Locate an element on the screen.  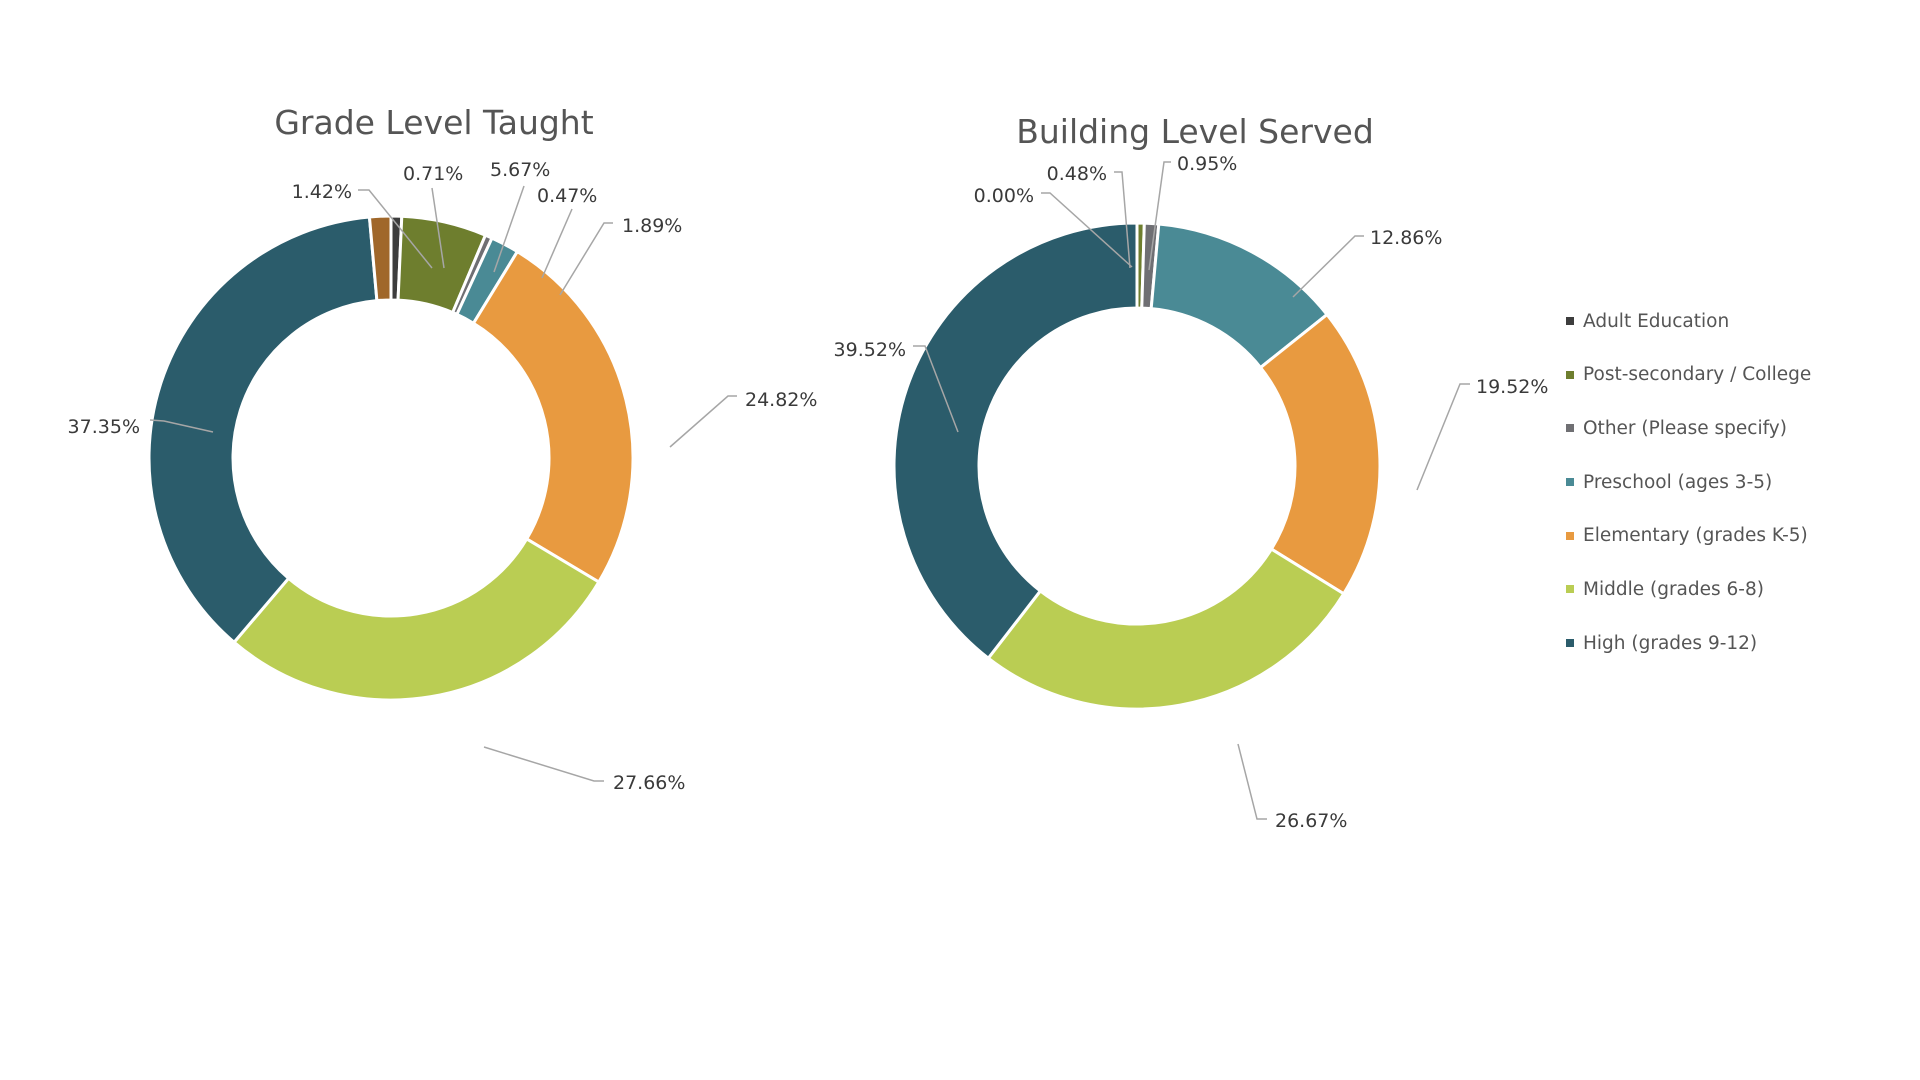
data-label: 0.95% is located at coordinates (1207, 164).